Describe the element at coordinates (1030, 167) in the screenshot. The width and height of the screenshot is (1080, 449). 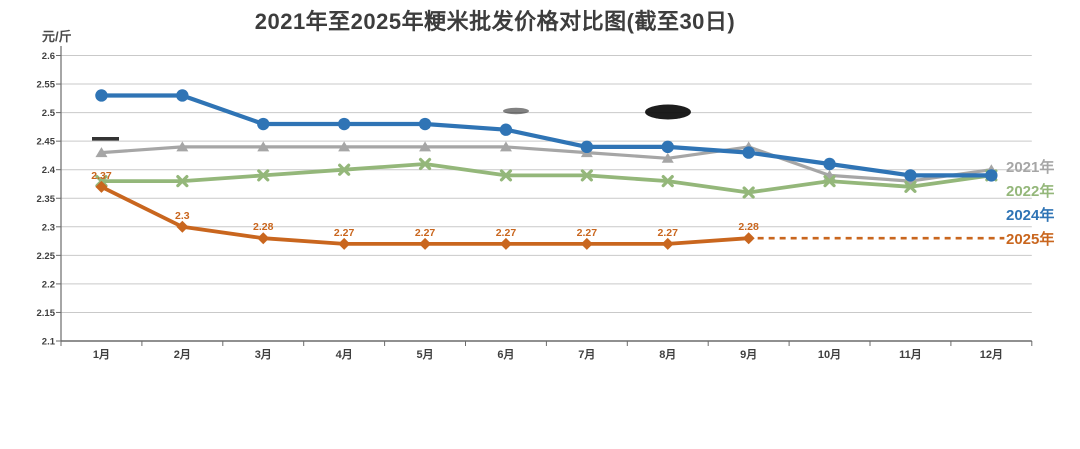
I see `legend-label-2021年: 2021年` at that location.